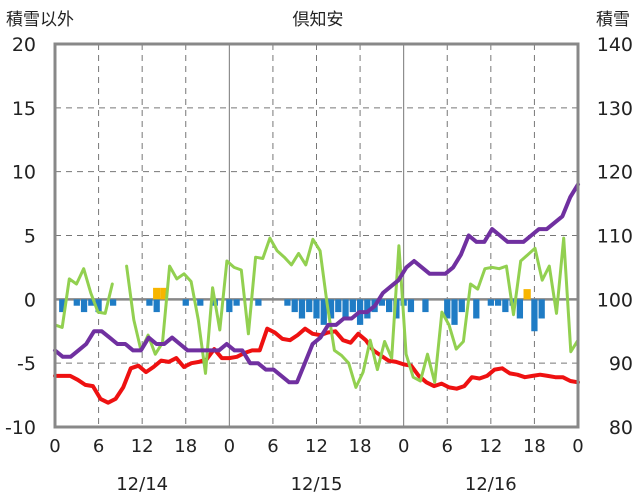 The image size is (636, 501). I want to click on right-ticks: 80 90 100 110 120 130 140, so click(615, 236).